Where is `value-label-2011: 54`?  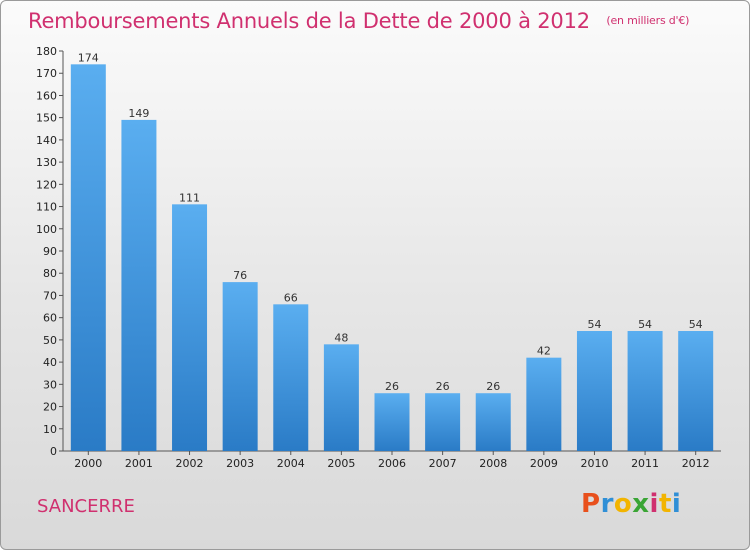 value-label-2011: 54 is located at coordinates (645, 324).